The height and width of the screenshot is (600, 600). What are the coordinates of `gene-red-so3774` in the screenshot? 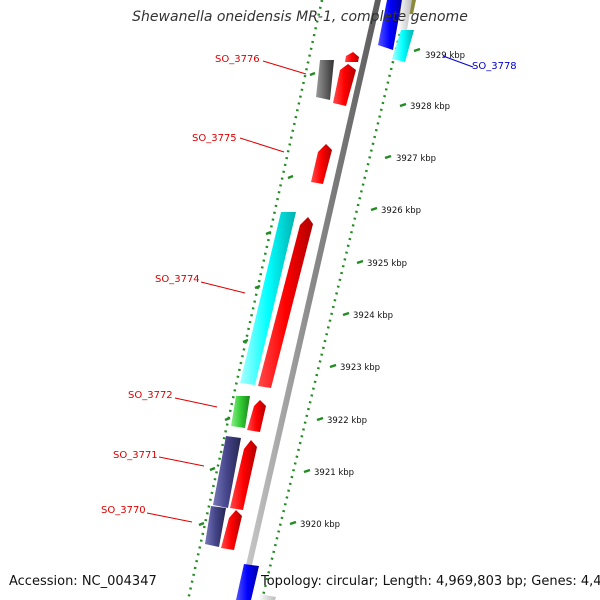 It's located at (285, 302).